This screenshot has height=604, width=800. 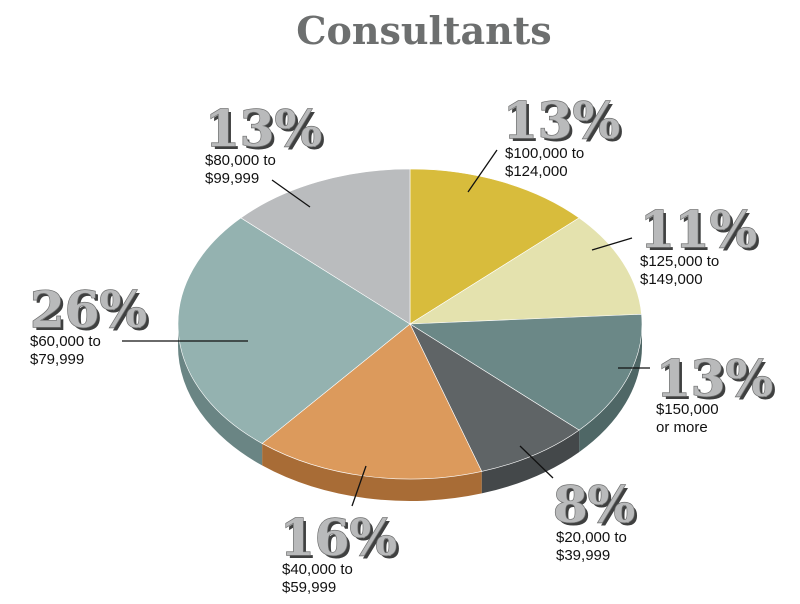 What do you see at coordinates (594, 504) in the screenshot?
I see `percent-label-3: 8%` at bounding box center [594, 504].